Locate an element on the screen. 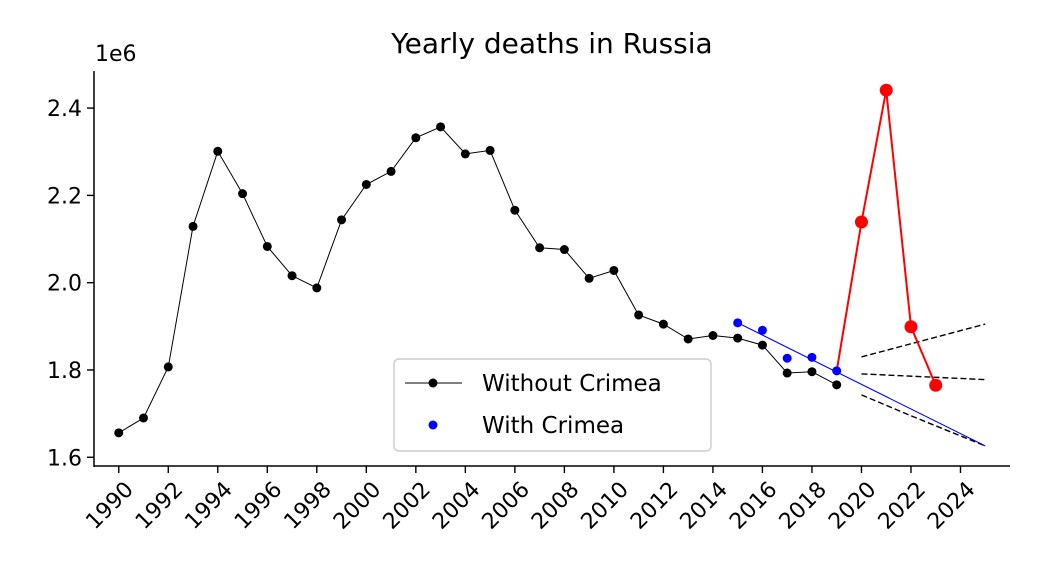 This screenshot has width=1040, height=585. x-tick-label: 1994 is located at coordinates (209, 505).